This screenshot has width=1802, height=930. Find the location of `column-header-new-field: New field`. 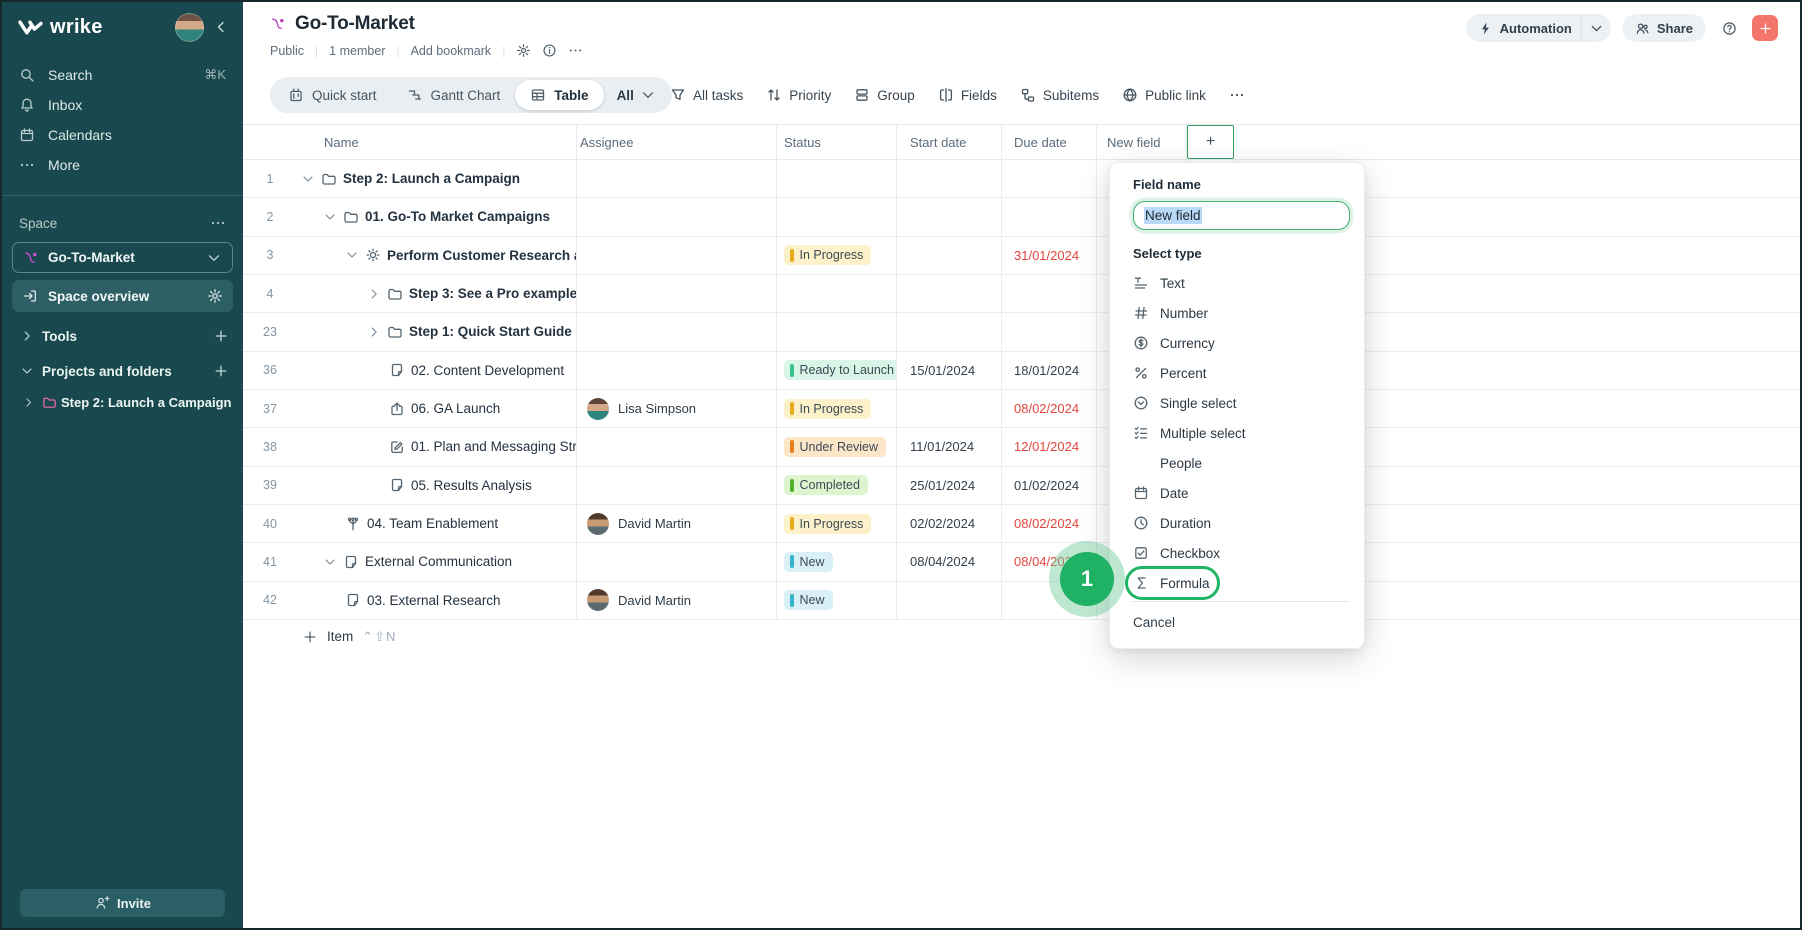

column-header-new-field: New field is located at coordinates (1142, 142).